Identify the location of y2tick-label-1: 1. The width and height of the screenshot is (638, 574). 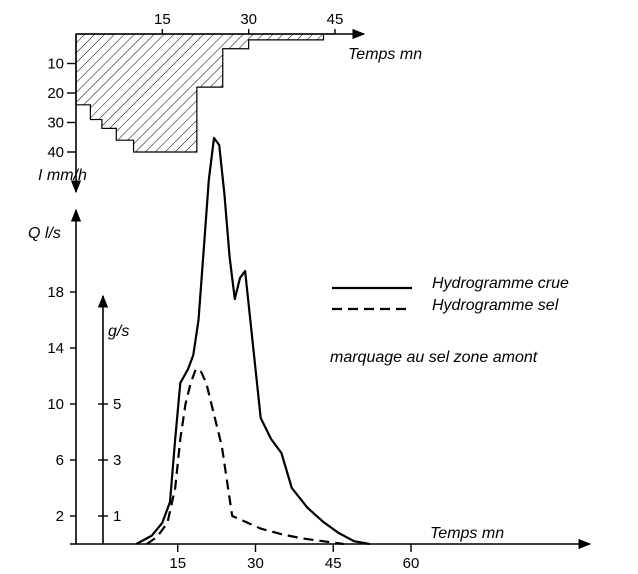
(117, 516).